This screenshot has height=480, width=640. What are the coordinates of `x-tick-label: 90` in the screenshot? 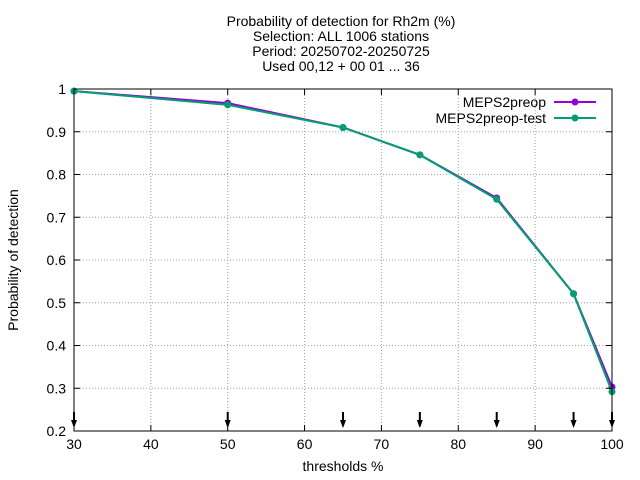 It's located at (535, 444).